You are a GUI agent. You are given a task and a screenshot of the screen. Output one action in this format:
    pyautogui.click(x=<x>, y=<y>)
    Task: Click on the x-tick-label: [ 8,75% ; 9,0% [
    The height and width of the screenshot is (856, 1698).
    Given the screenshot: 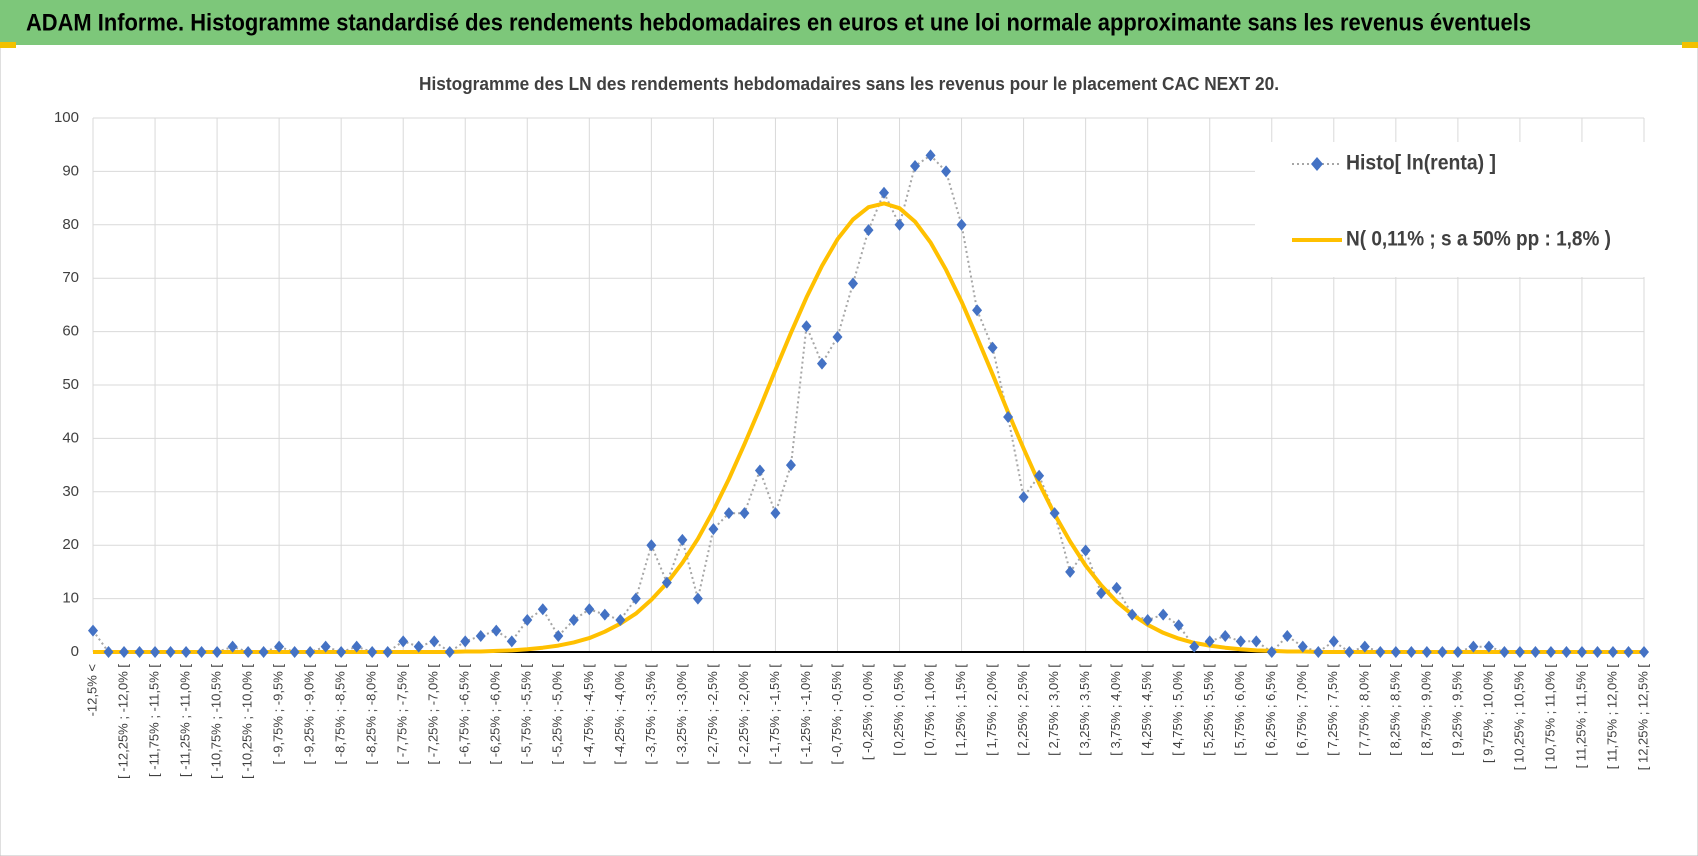 What is the action you would take?
    pyautogui.click(x=1425, y=710)
    